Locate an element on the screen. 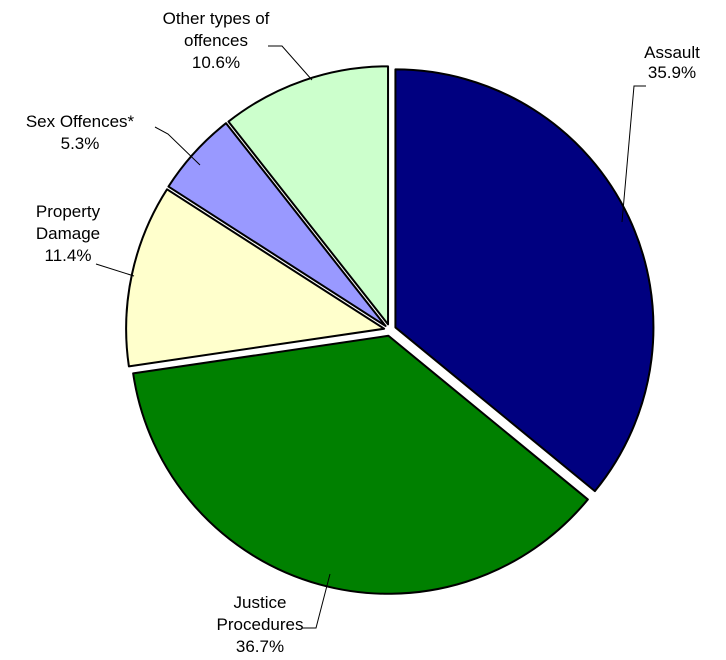 This screenshot has width=726, height=660. slice-label: Assault 35.9% is located at coordinates (672, 62).